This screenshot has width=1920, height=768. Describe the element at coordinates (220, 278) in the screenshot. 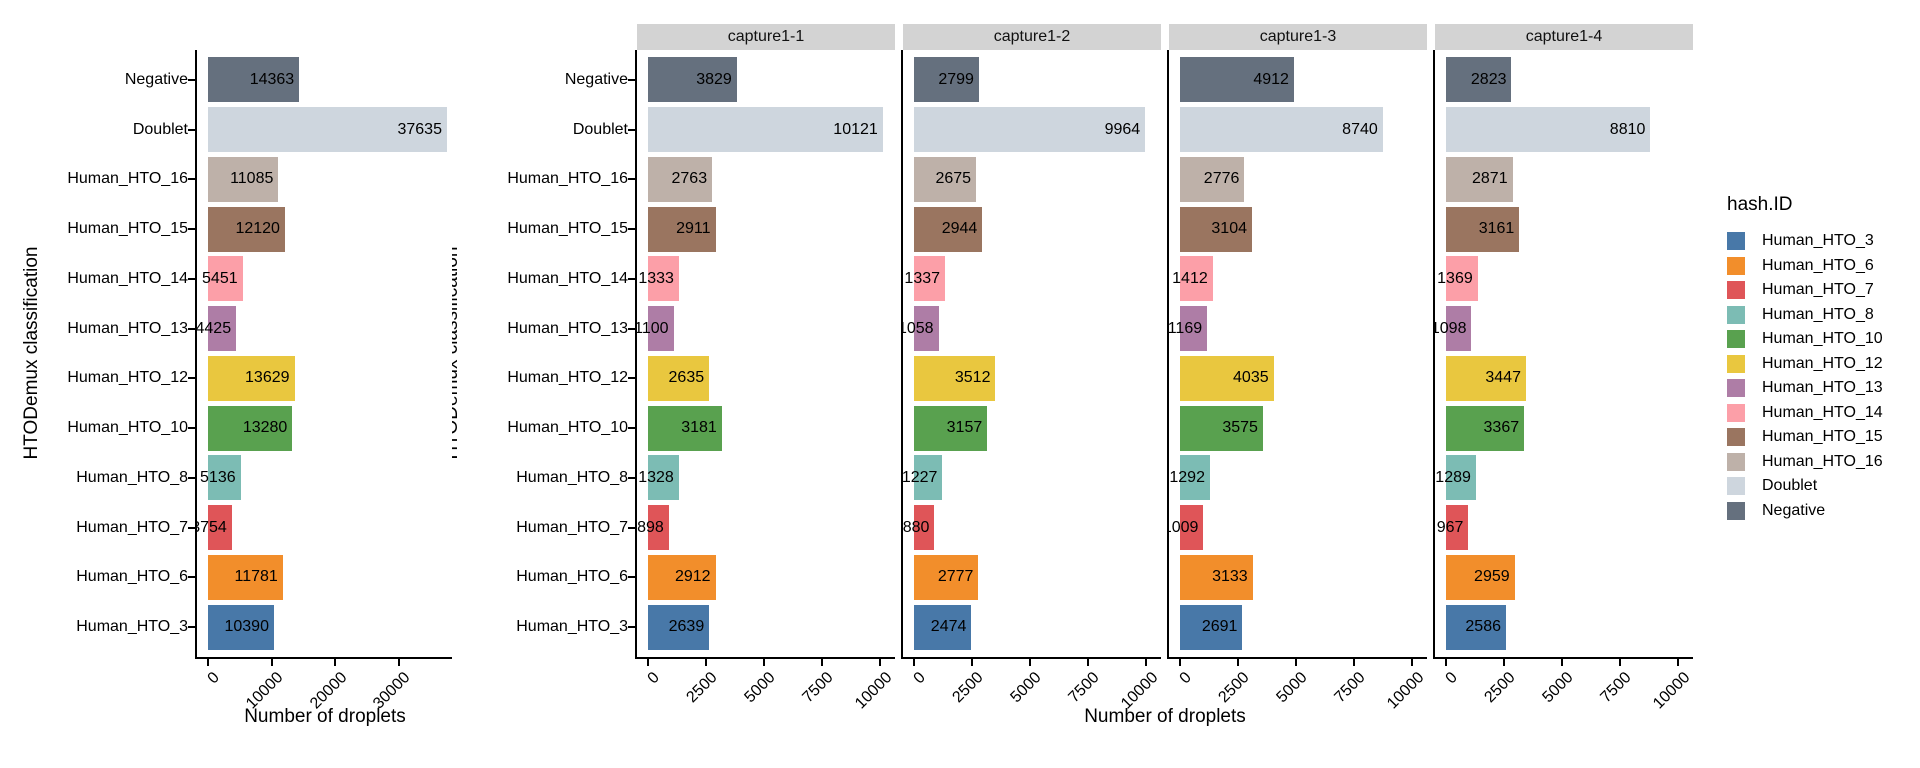

I see `bar-value-label: 5451` at that location.